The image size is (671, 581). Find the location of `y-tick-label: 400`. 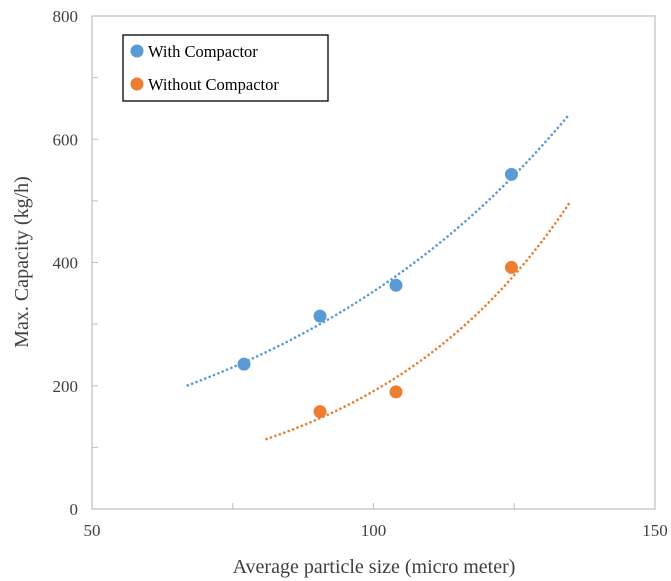

y-tick-label: 400 is located at coordinates (66, 263).